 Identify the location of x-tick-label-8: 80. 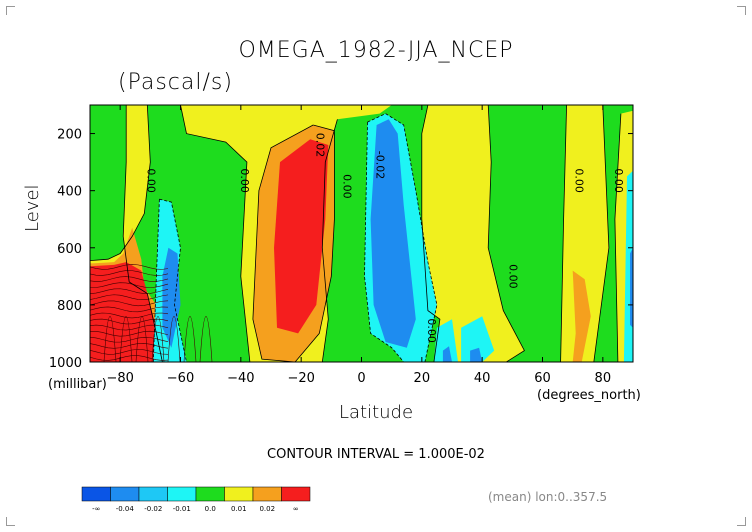
(603, 378).